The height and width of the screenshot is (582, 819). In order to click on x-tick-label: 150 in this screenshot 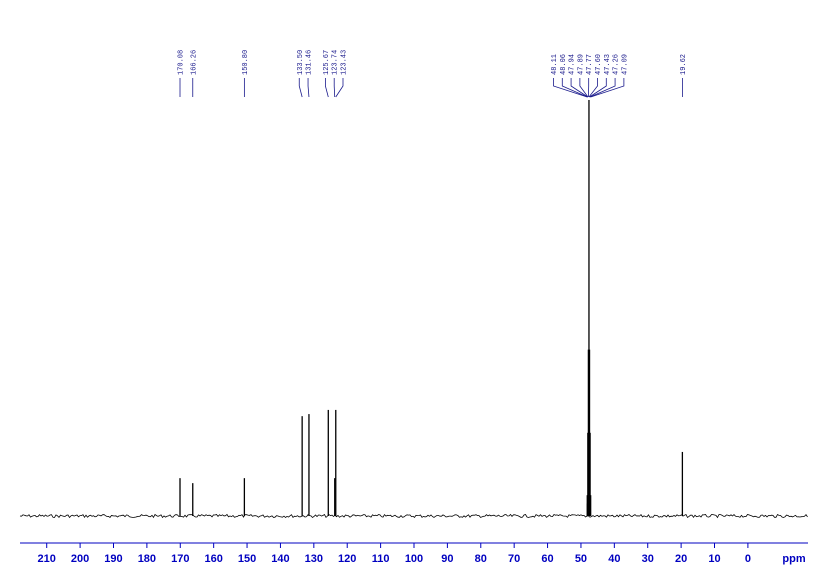, I will do `click(247, 559)`.